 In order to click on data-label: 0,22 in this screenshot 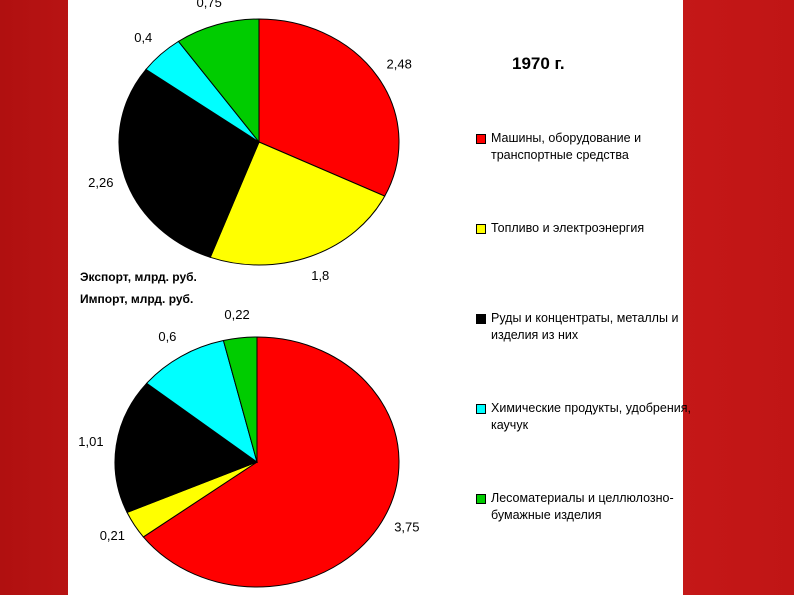, I will do `click(236, 314)`.